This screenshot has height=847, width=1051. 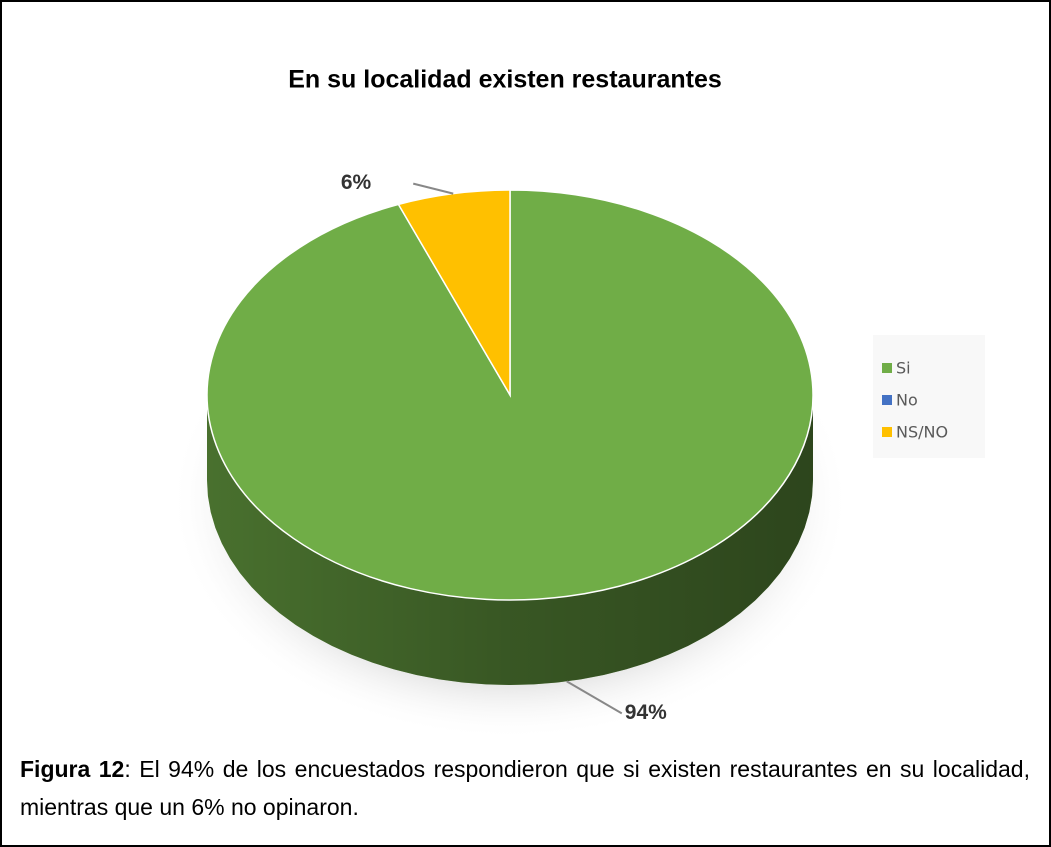 I want to click on data-label: 6%, so click(x=356, y=182).